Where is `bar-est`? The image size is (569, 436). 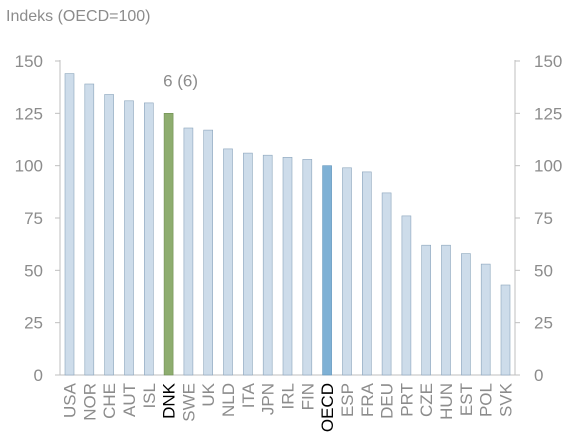
bar-est is located at coordinates (466, 314).